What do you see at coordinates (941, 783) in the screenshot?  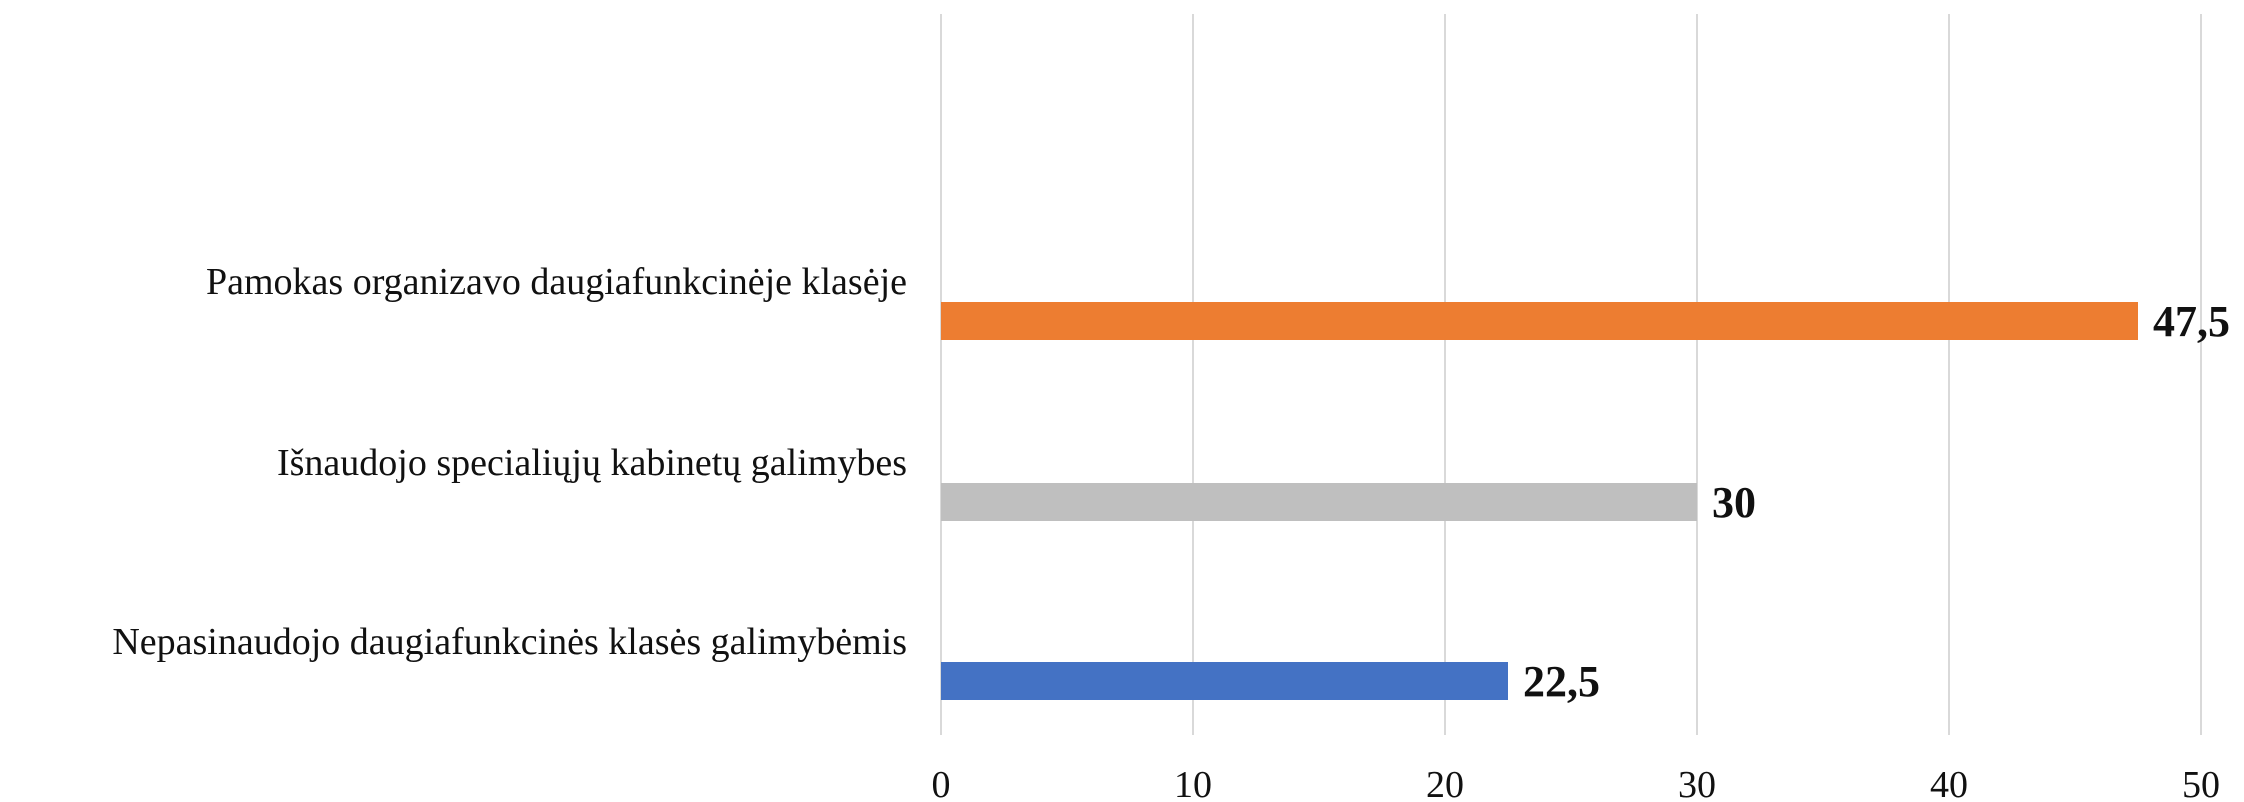 I see `x-tick-label: 0` at bounding box center [941, 783].